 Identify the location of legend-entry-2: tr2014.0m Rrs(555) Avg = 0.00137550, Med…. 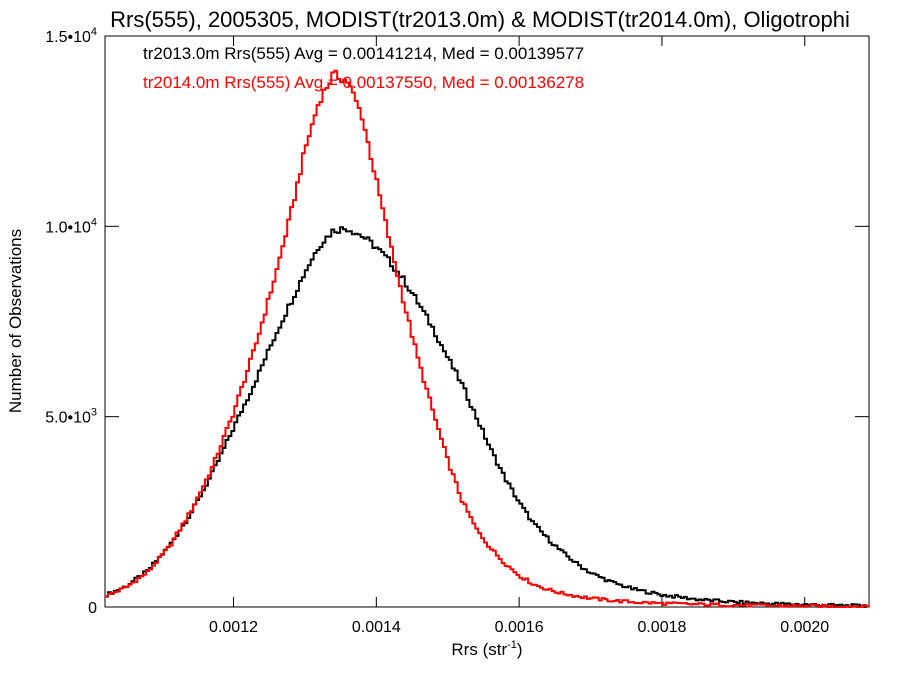
(363, 82).